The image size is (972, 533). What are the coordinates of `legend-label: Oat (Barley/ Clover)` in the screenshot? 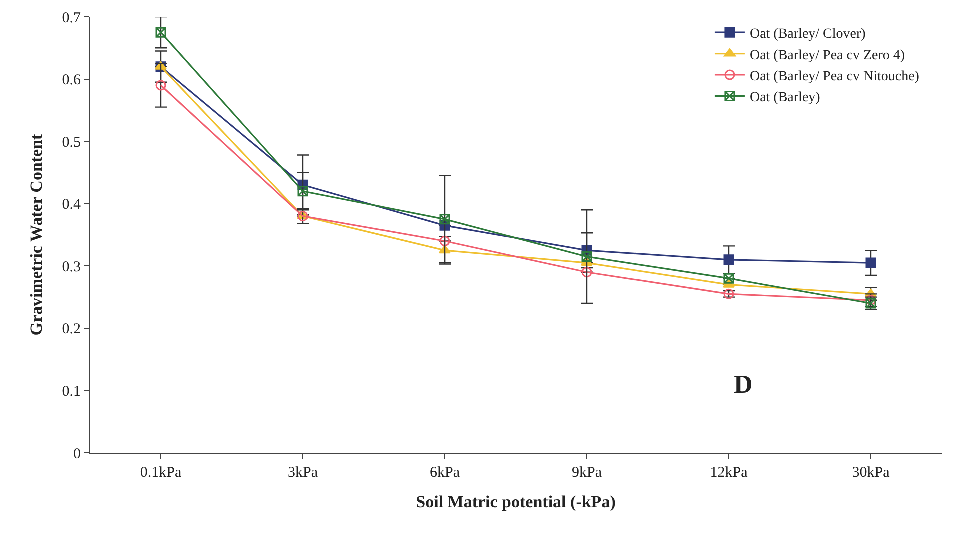 It's located at (808, 34).